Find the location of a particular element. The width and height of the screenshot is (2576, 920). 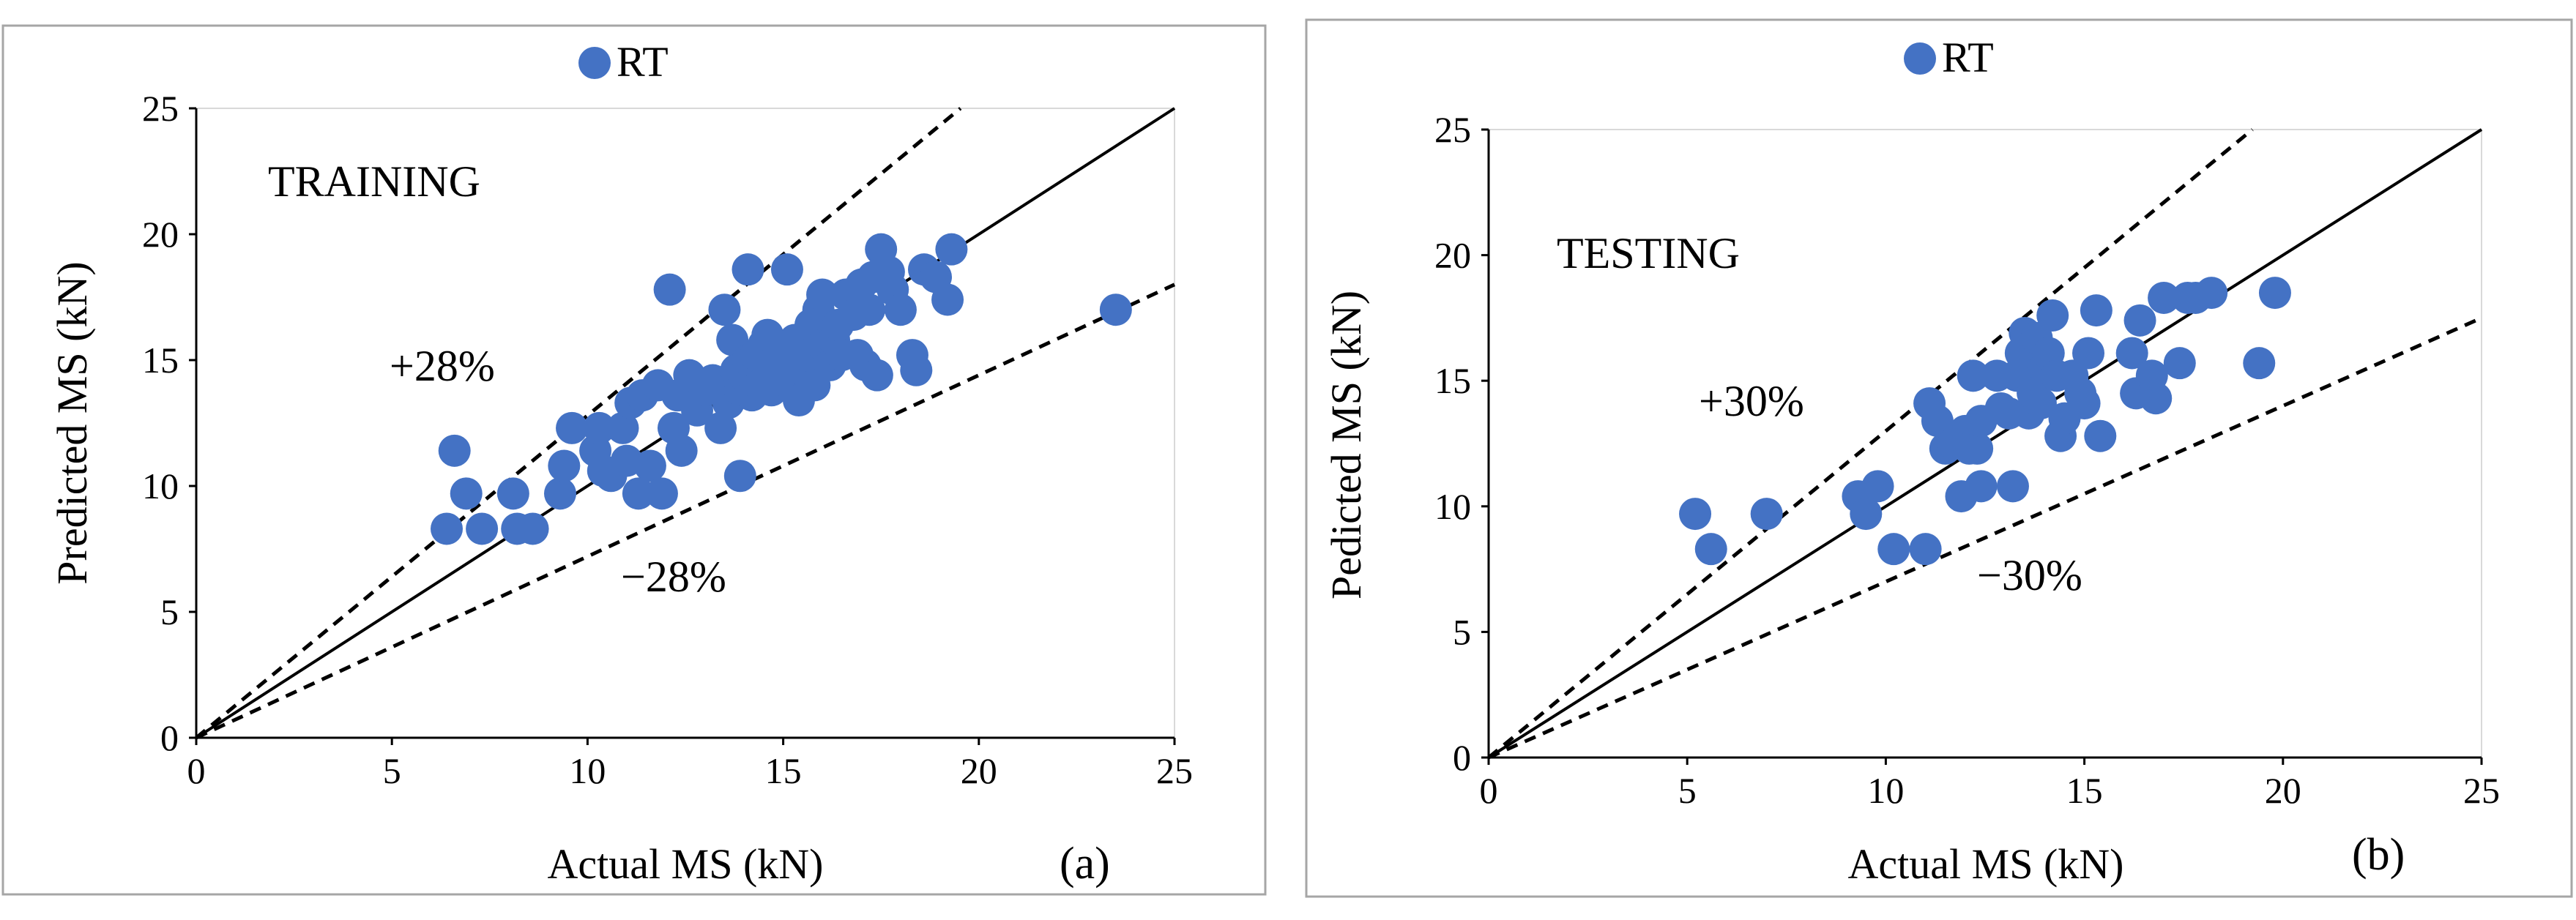

panel-label: (b) is located at coordinates (2378, 855).